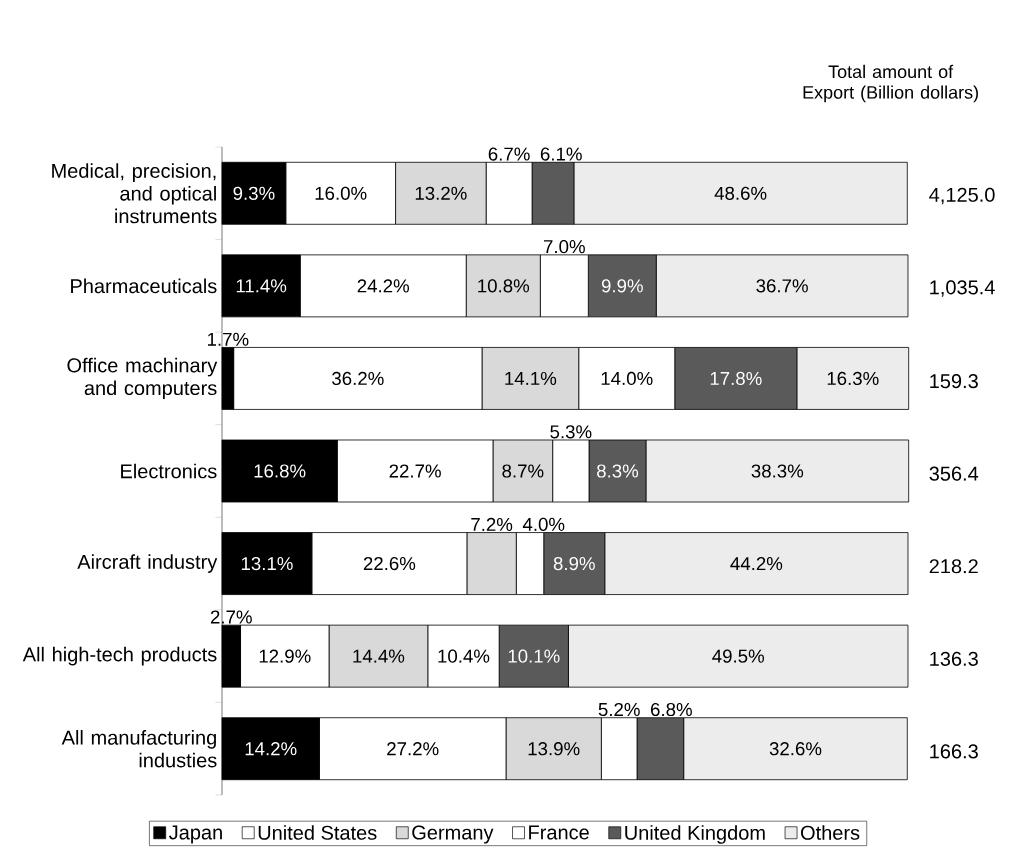 Image resolution: width=1026 pixels, height=868 pixels. What do you see at coordinates (358, 378) in the screenshot?
I see `data-label: 36.2%` at bounding box center [358, 378].